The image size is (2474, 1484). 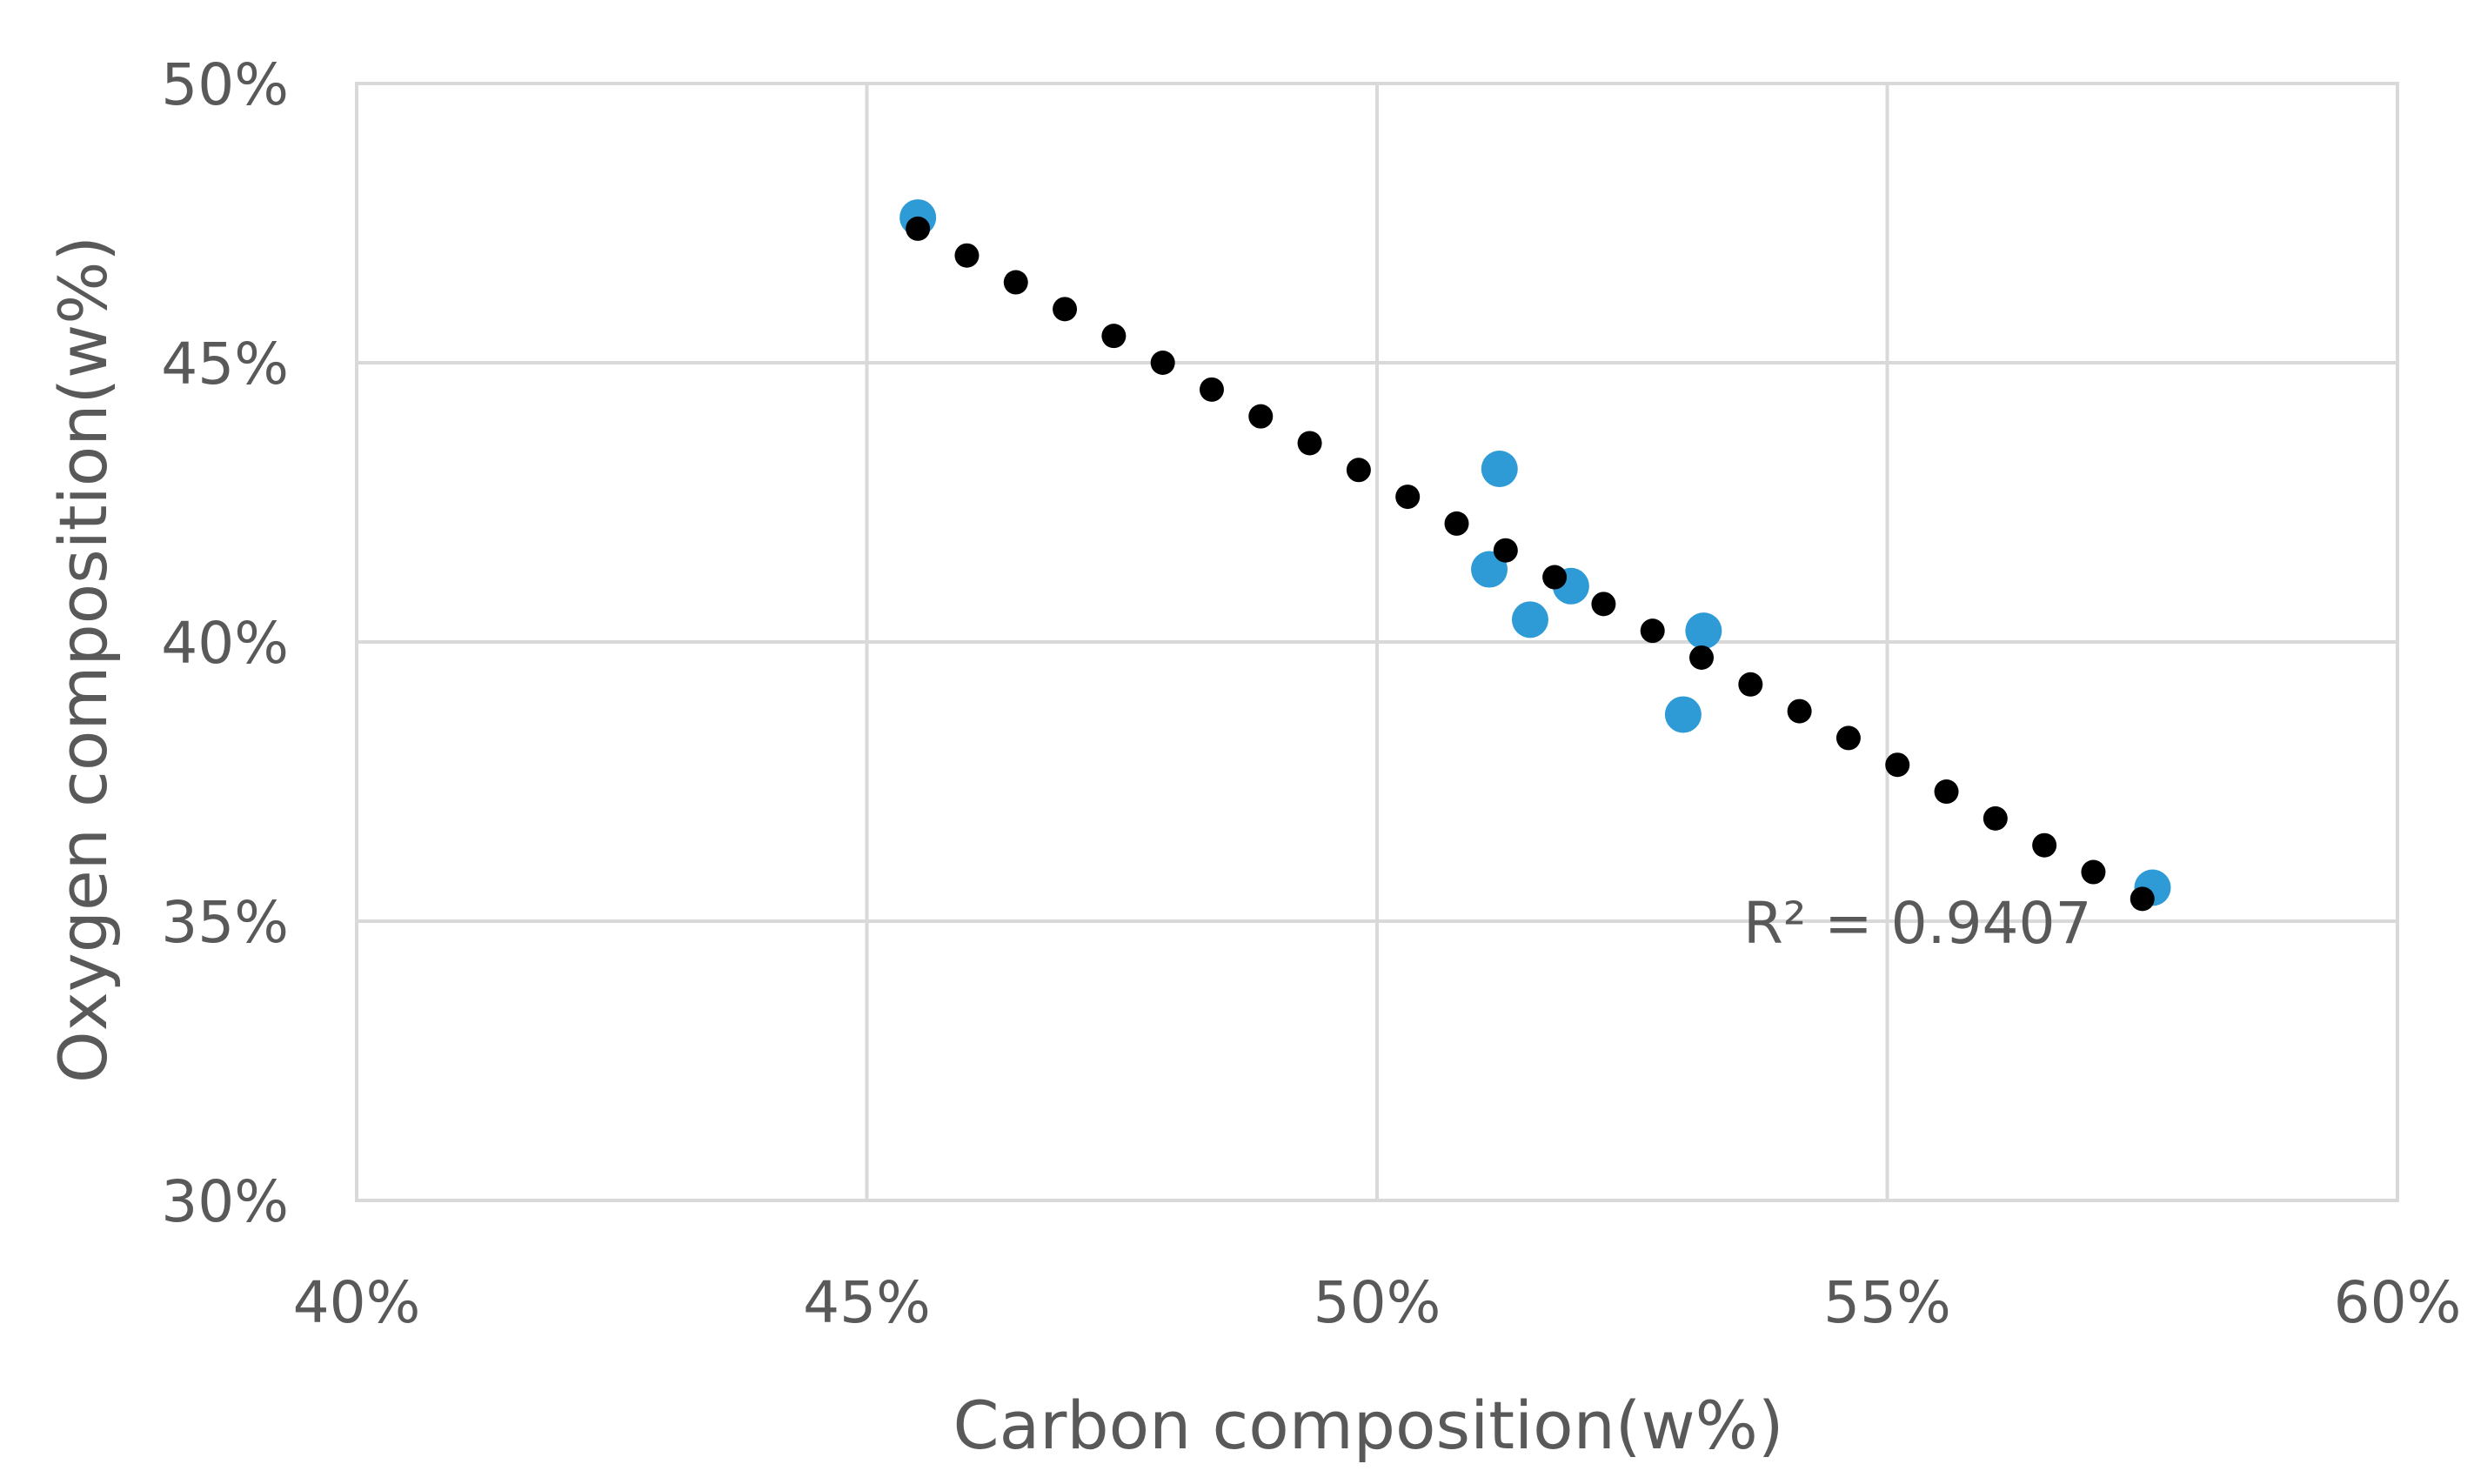 I want to click on y-tick-label: 50%, so click(x=225, y=84).